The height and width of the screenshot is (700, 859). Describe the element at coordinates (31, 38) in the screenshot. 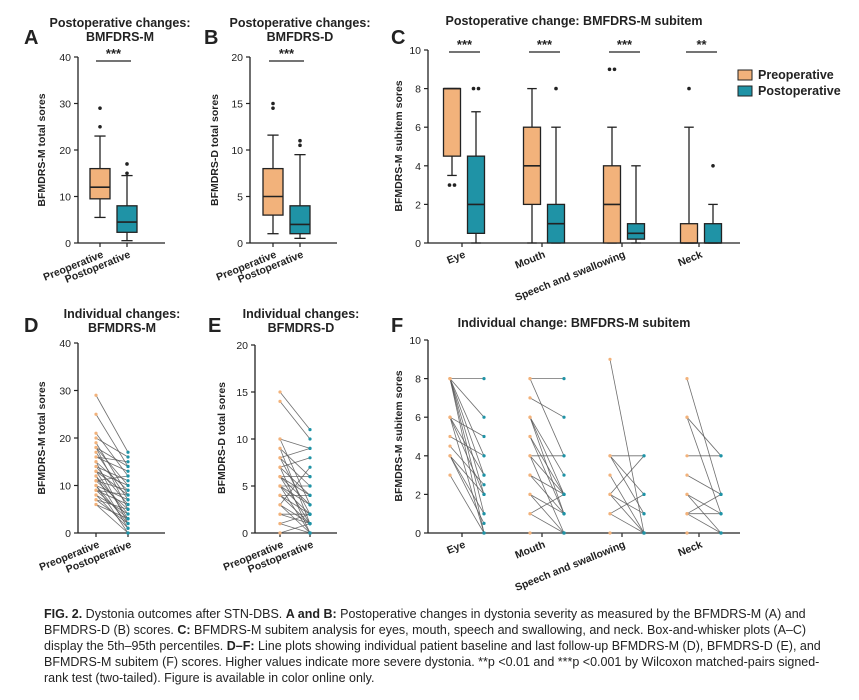

I see `panel-a-panel-label: A` at that location.